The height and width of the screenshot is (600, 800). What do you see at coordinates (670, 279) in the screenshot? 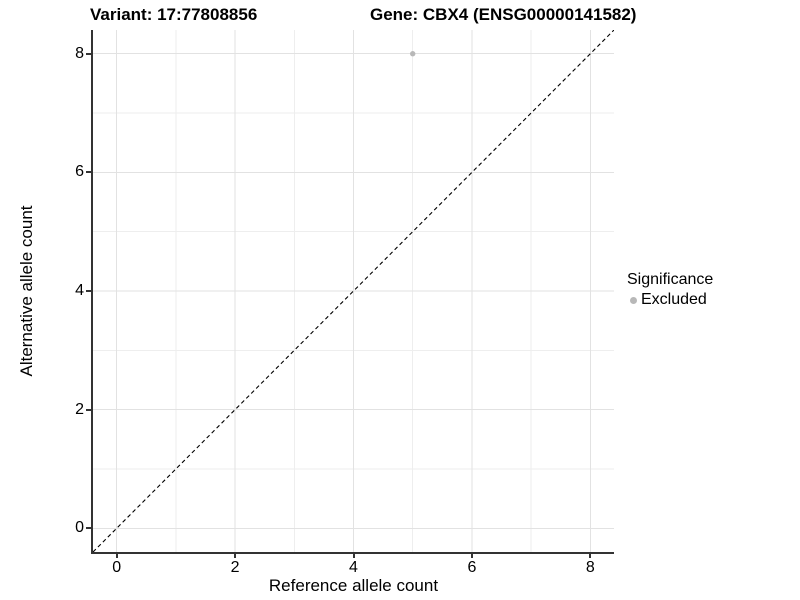
I see `legend-title: Significance` at bounding box center [670, 279].